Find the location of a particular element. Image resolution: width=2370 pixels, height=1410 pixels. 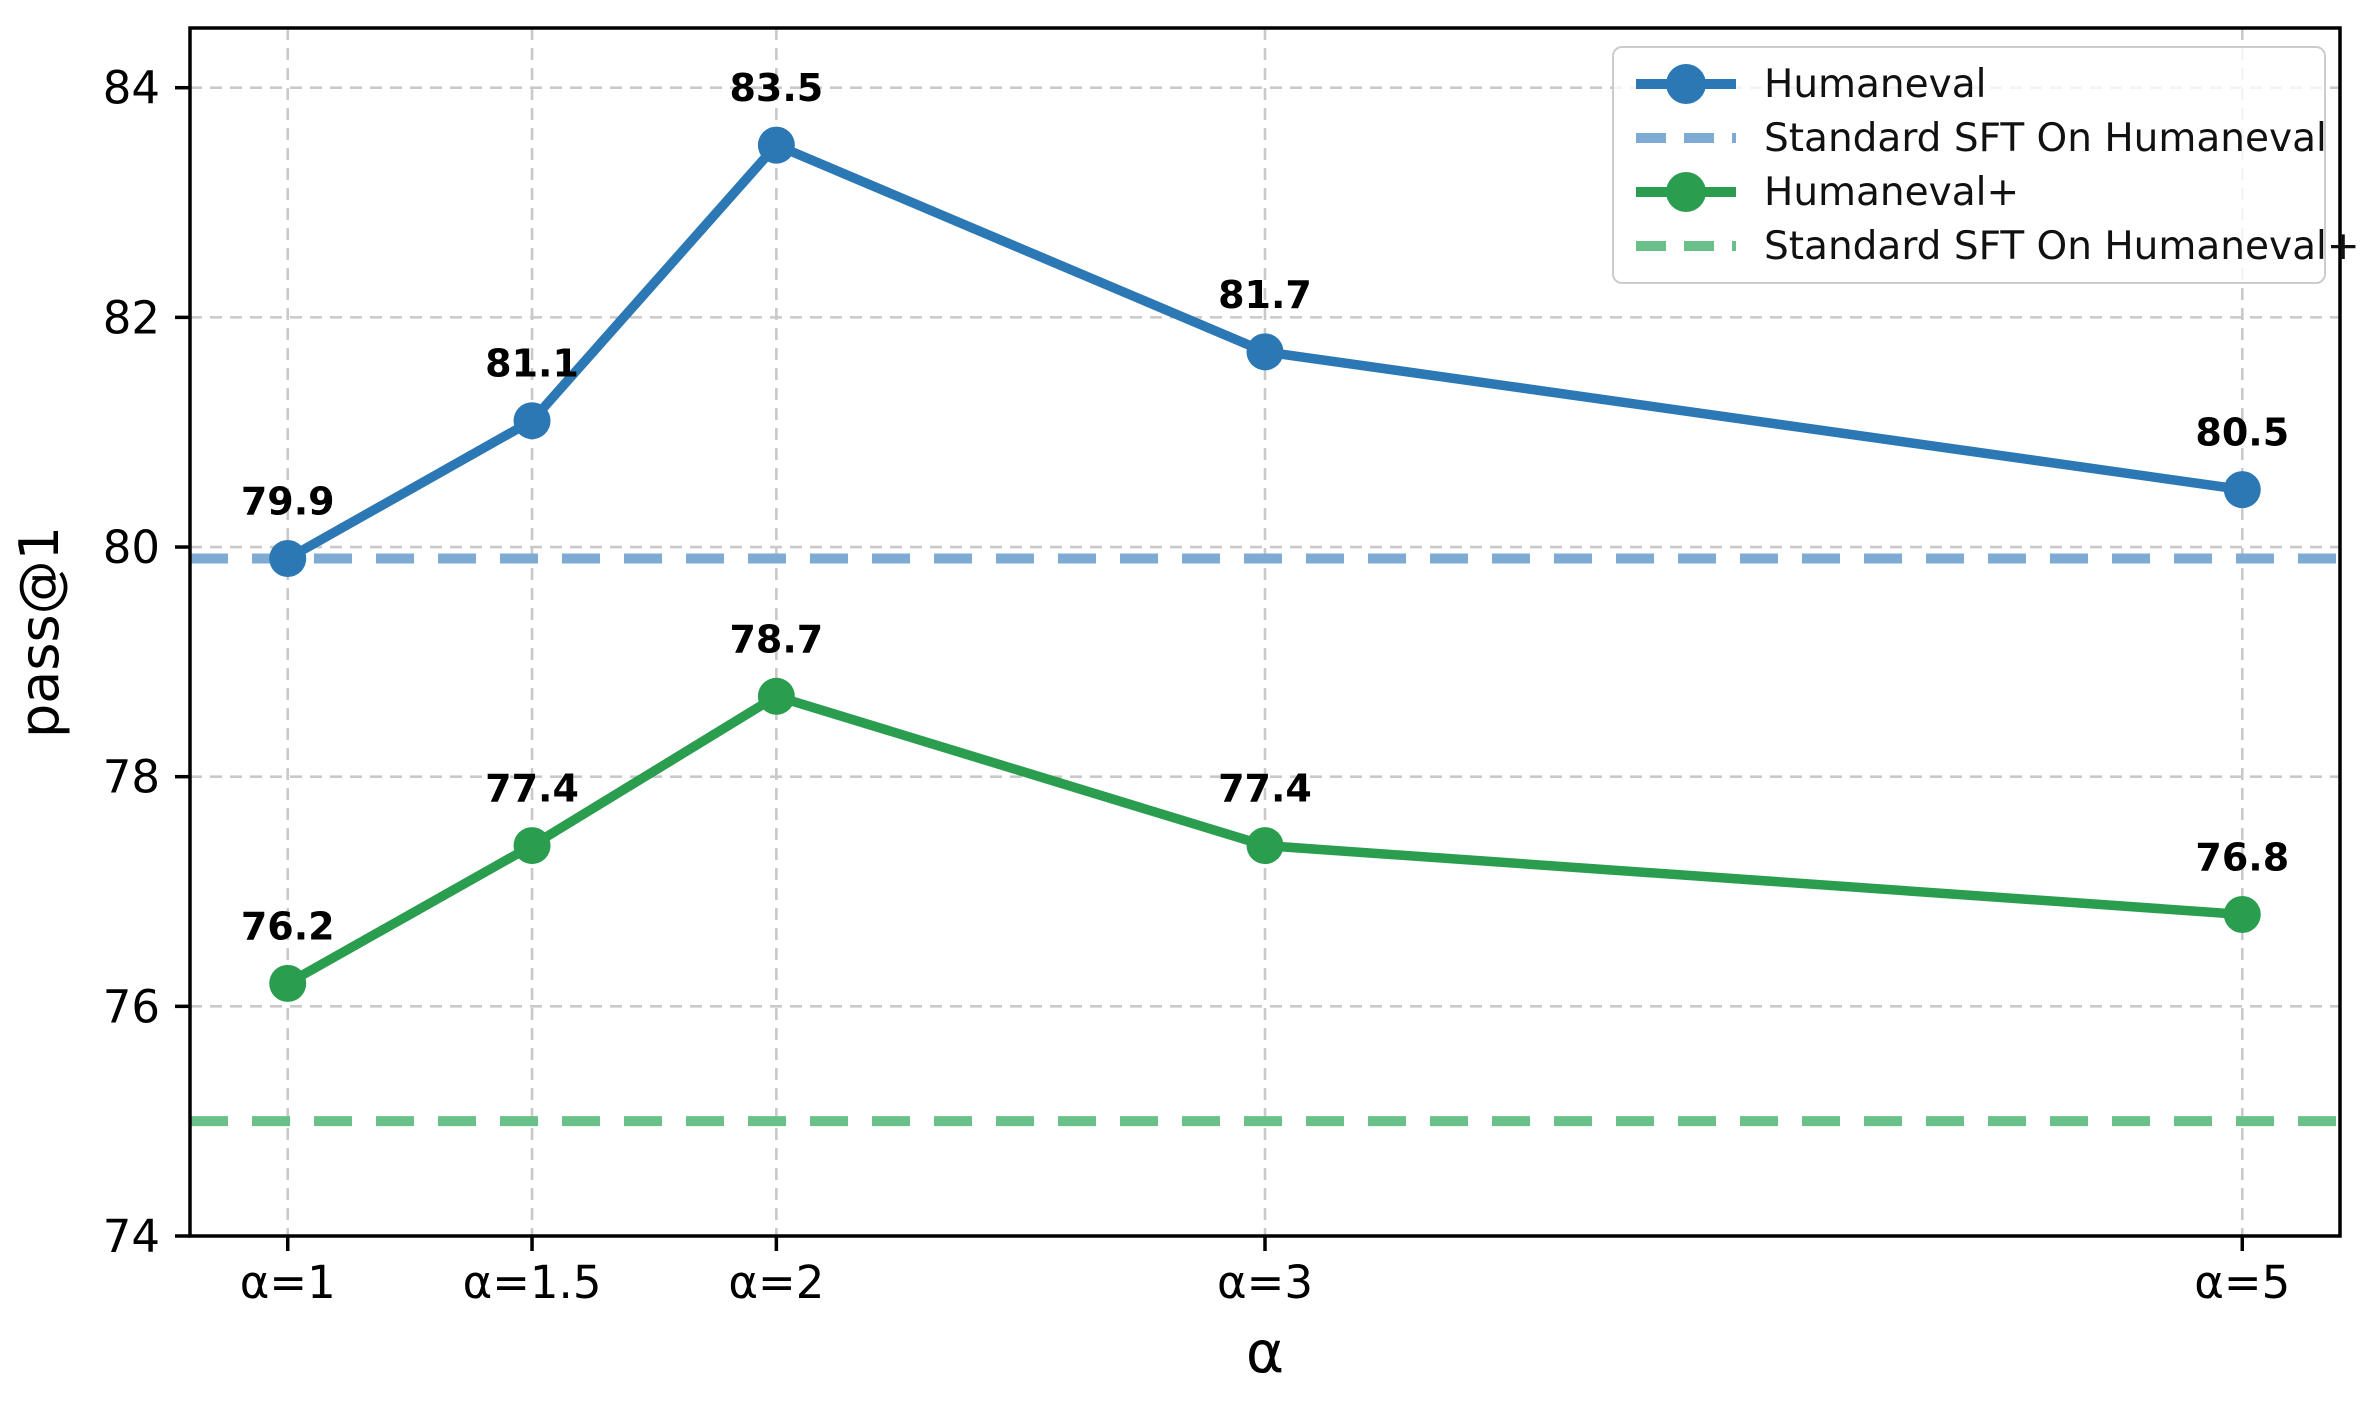

x-tick-label: α=1 is located at coordinates (288, 1282).